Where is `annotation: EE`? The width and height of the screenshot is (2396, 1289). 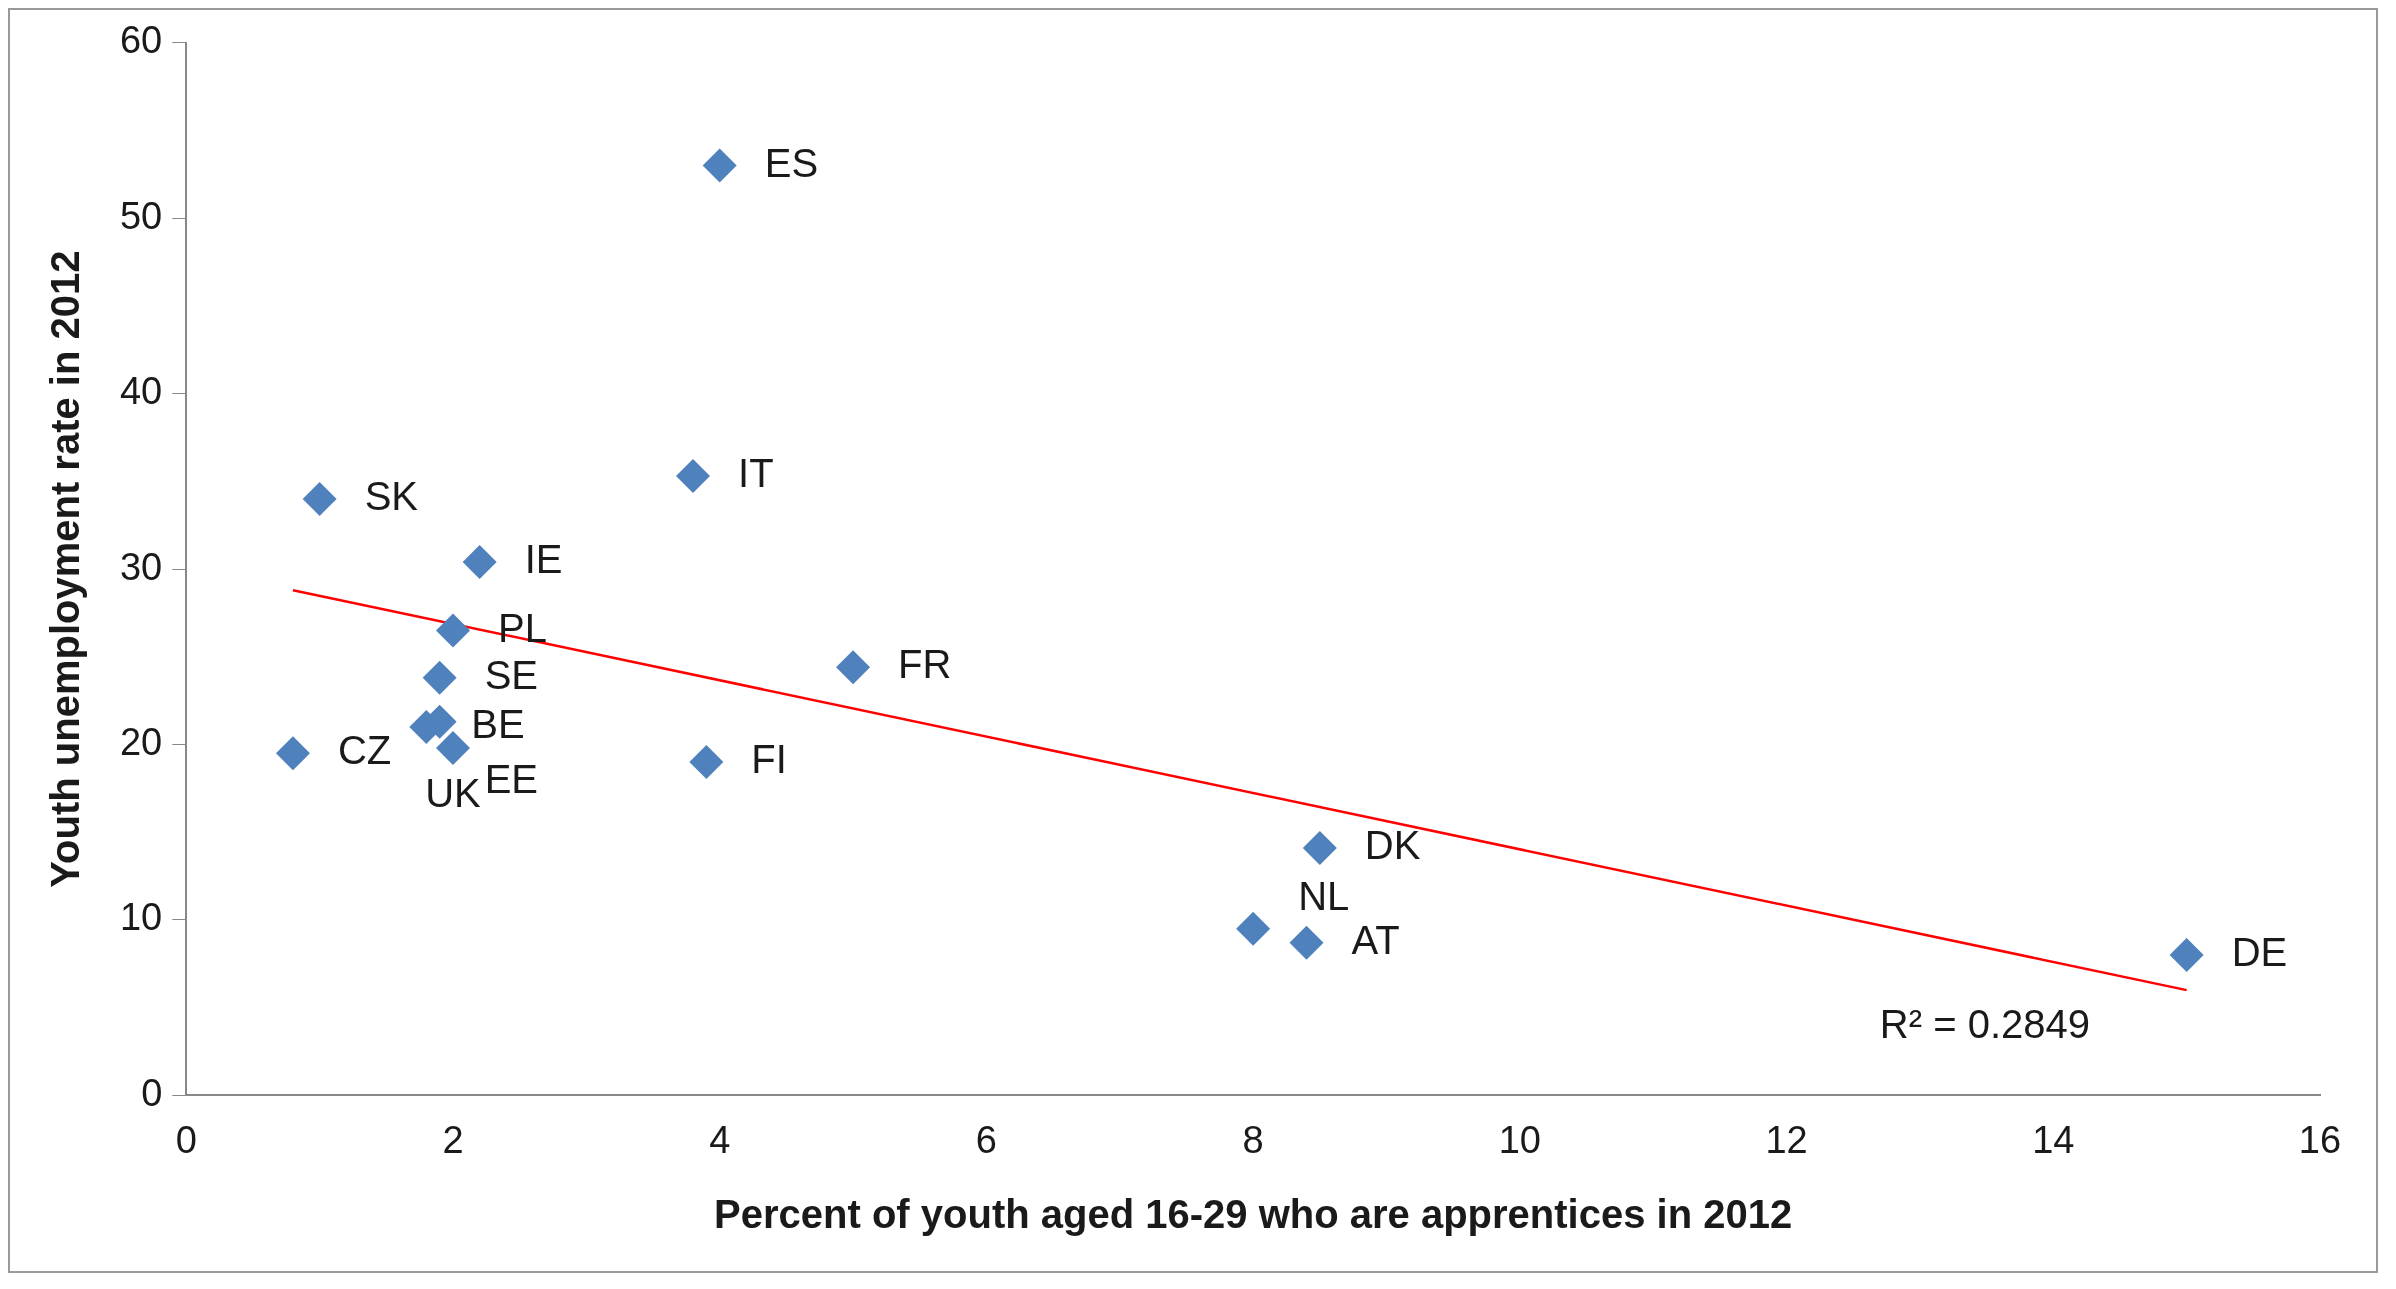
annotation: EE is located at coordinates (511, 778).